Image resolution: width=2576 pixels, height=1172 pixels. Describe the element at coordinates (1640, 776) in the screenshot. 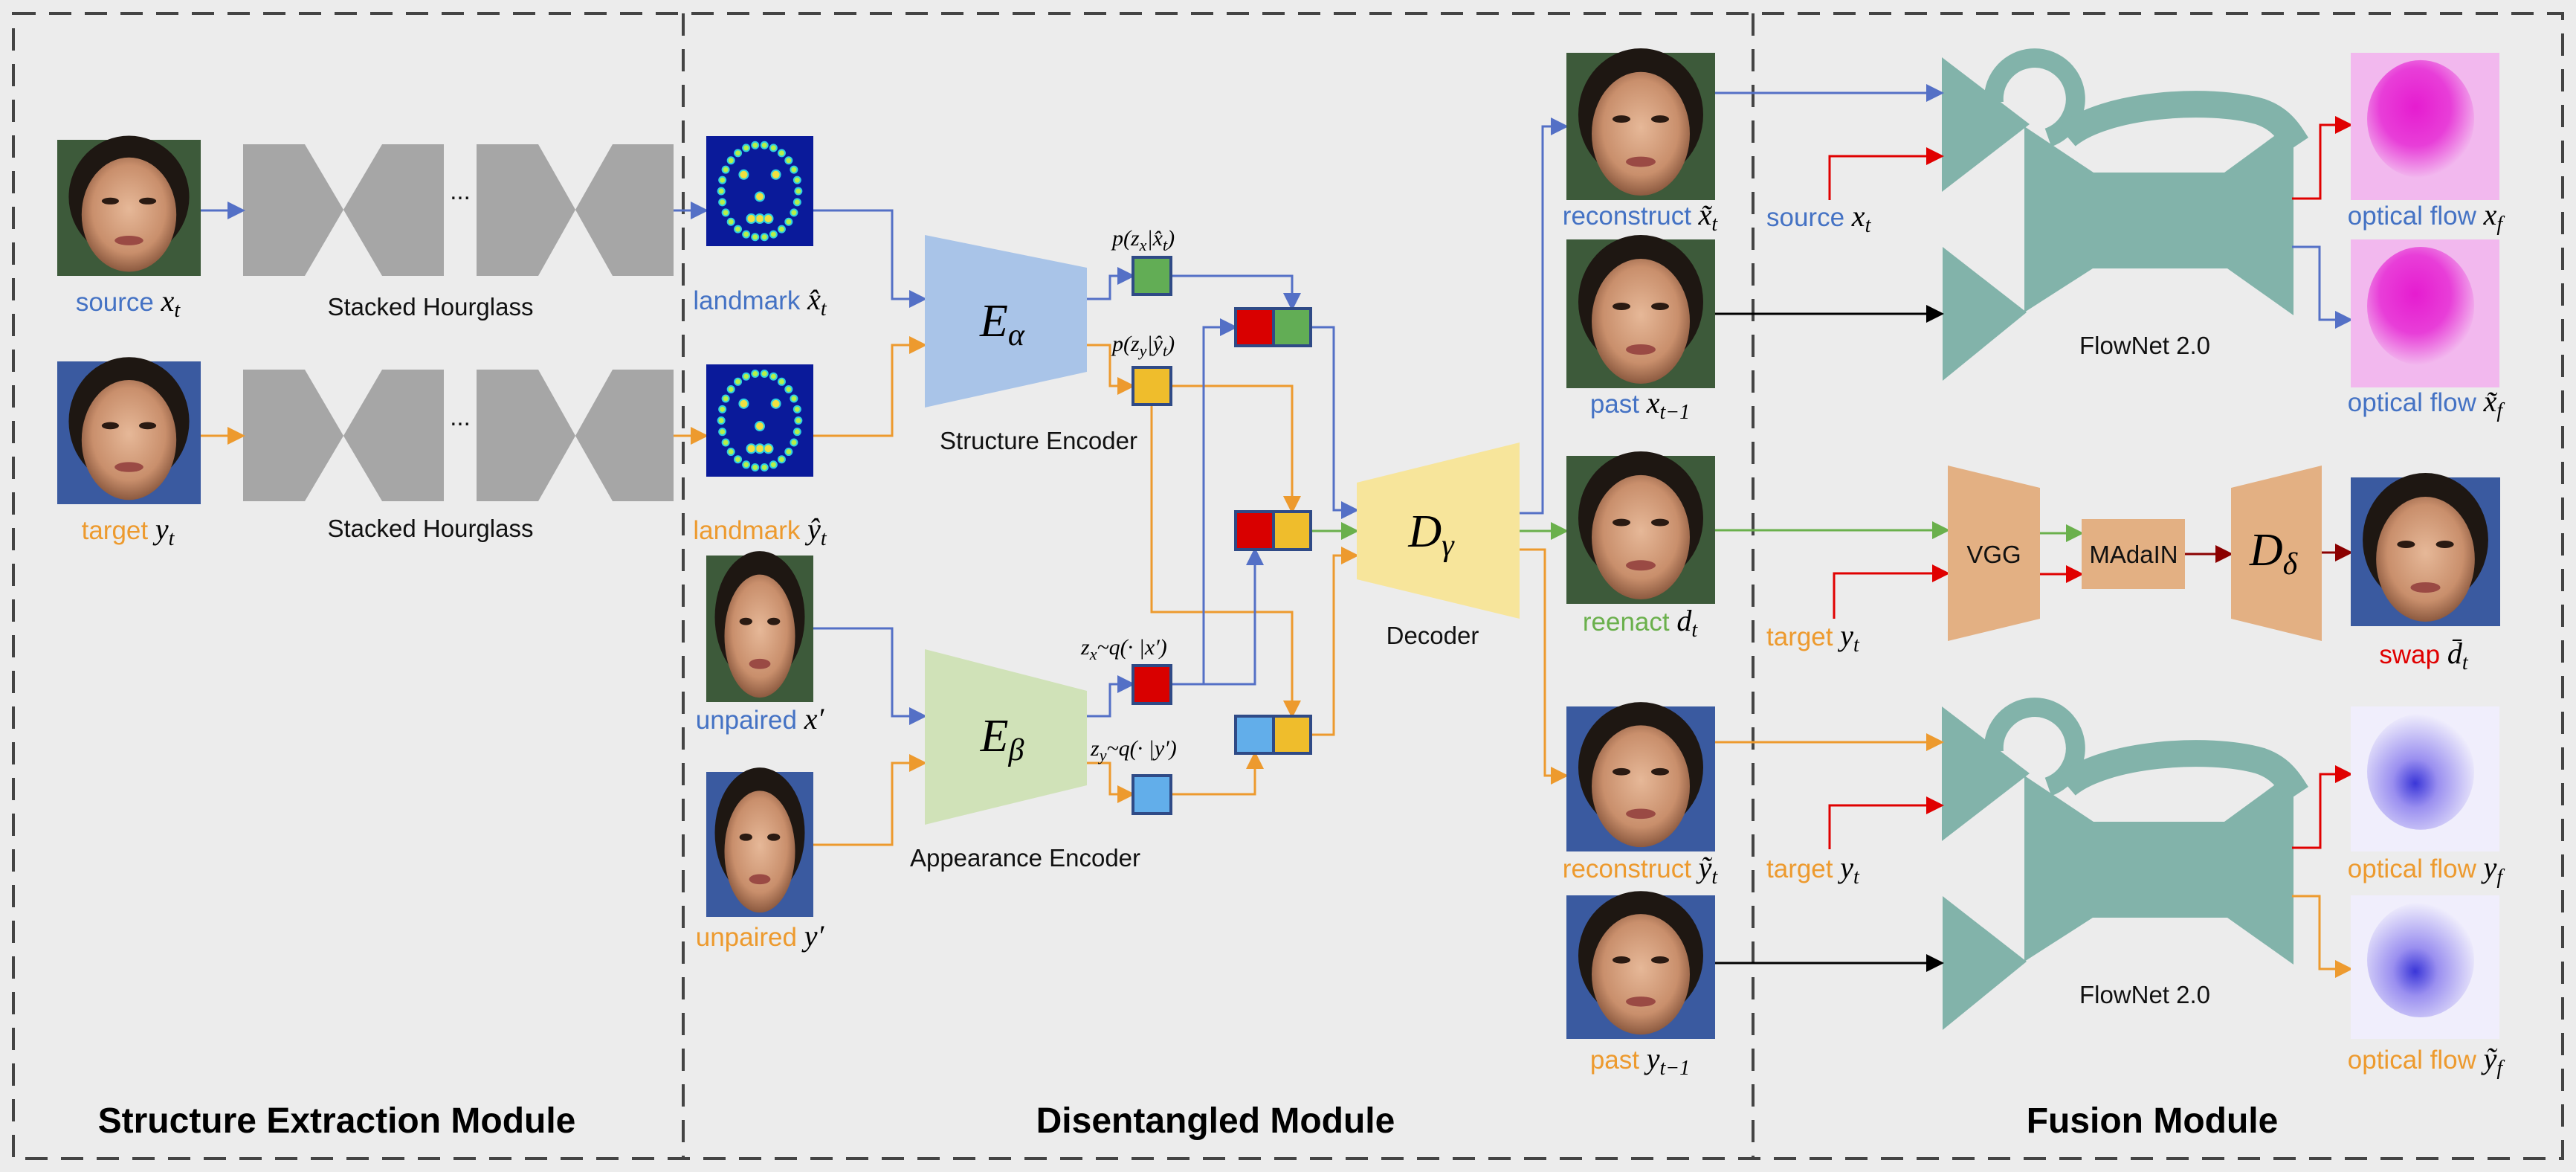

I see `face-image-reconstruct-y` at that location.